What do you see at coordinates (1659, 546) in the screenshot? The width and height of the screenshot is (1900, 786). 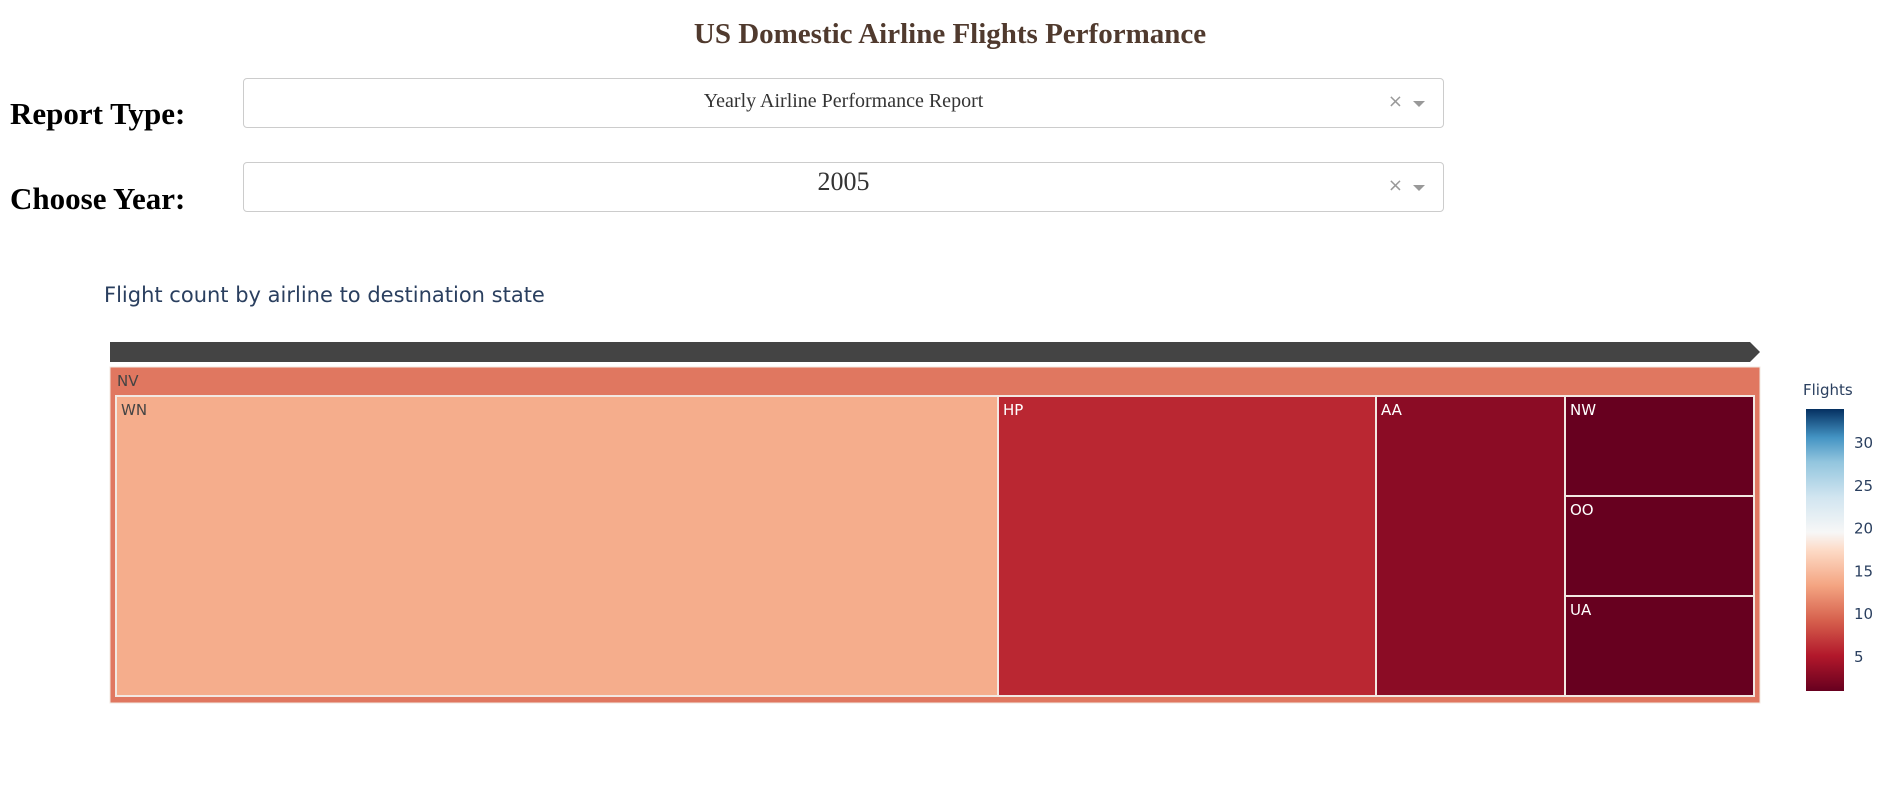 I see `treemap-tile-oo` at bounding box center [1659, 546].